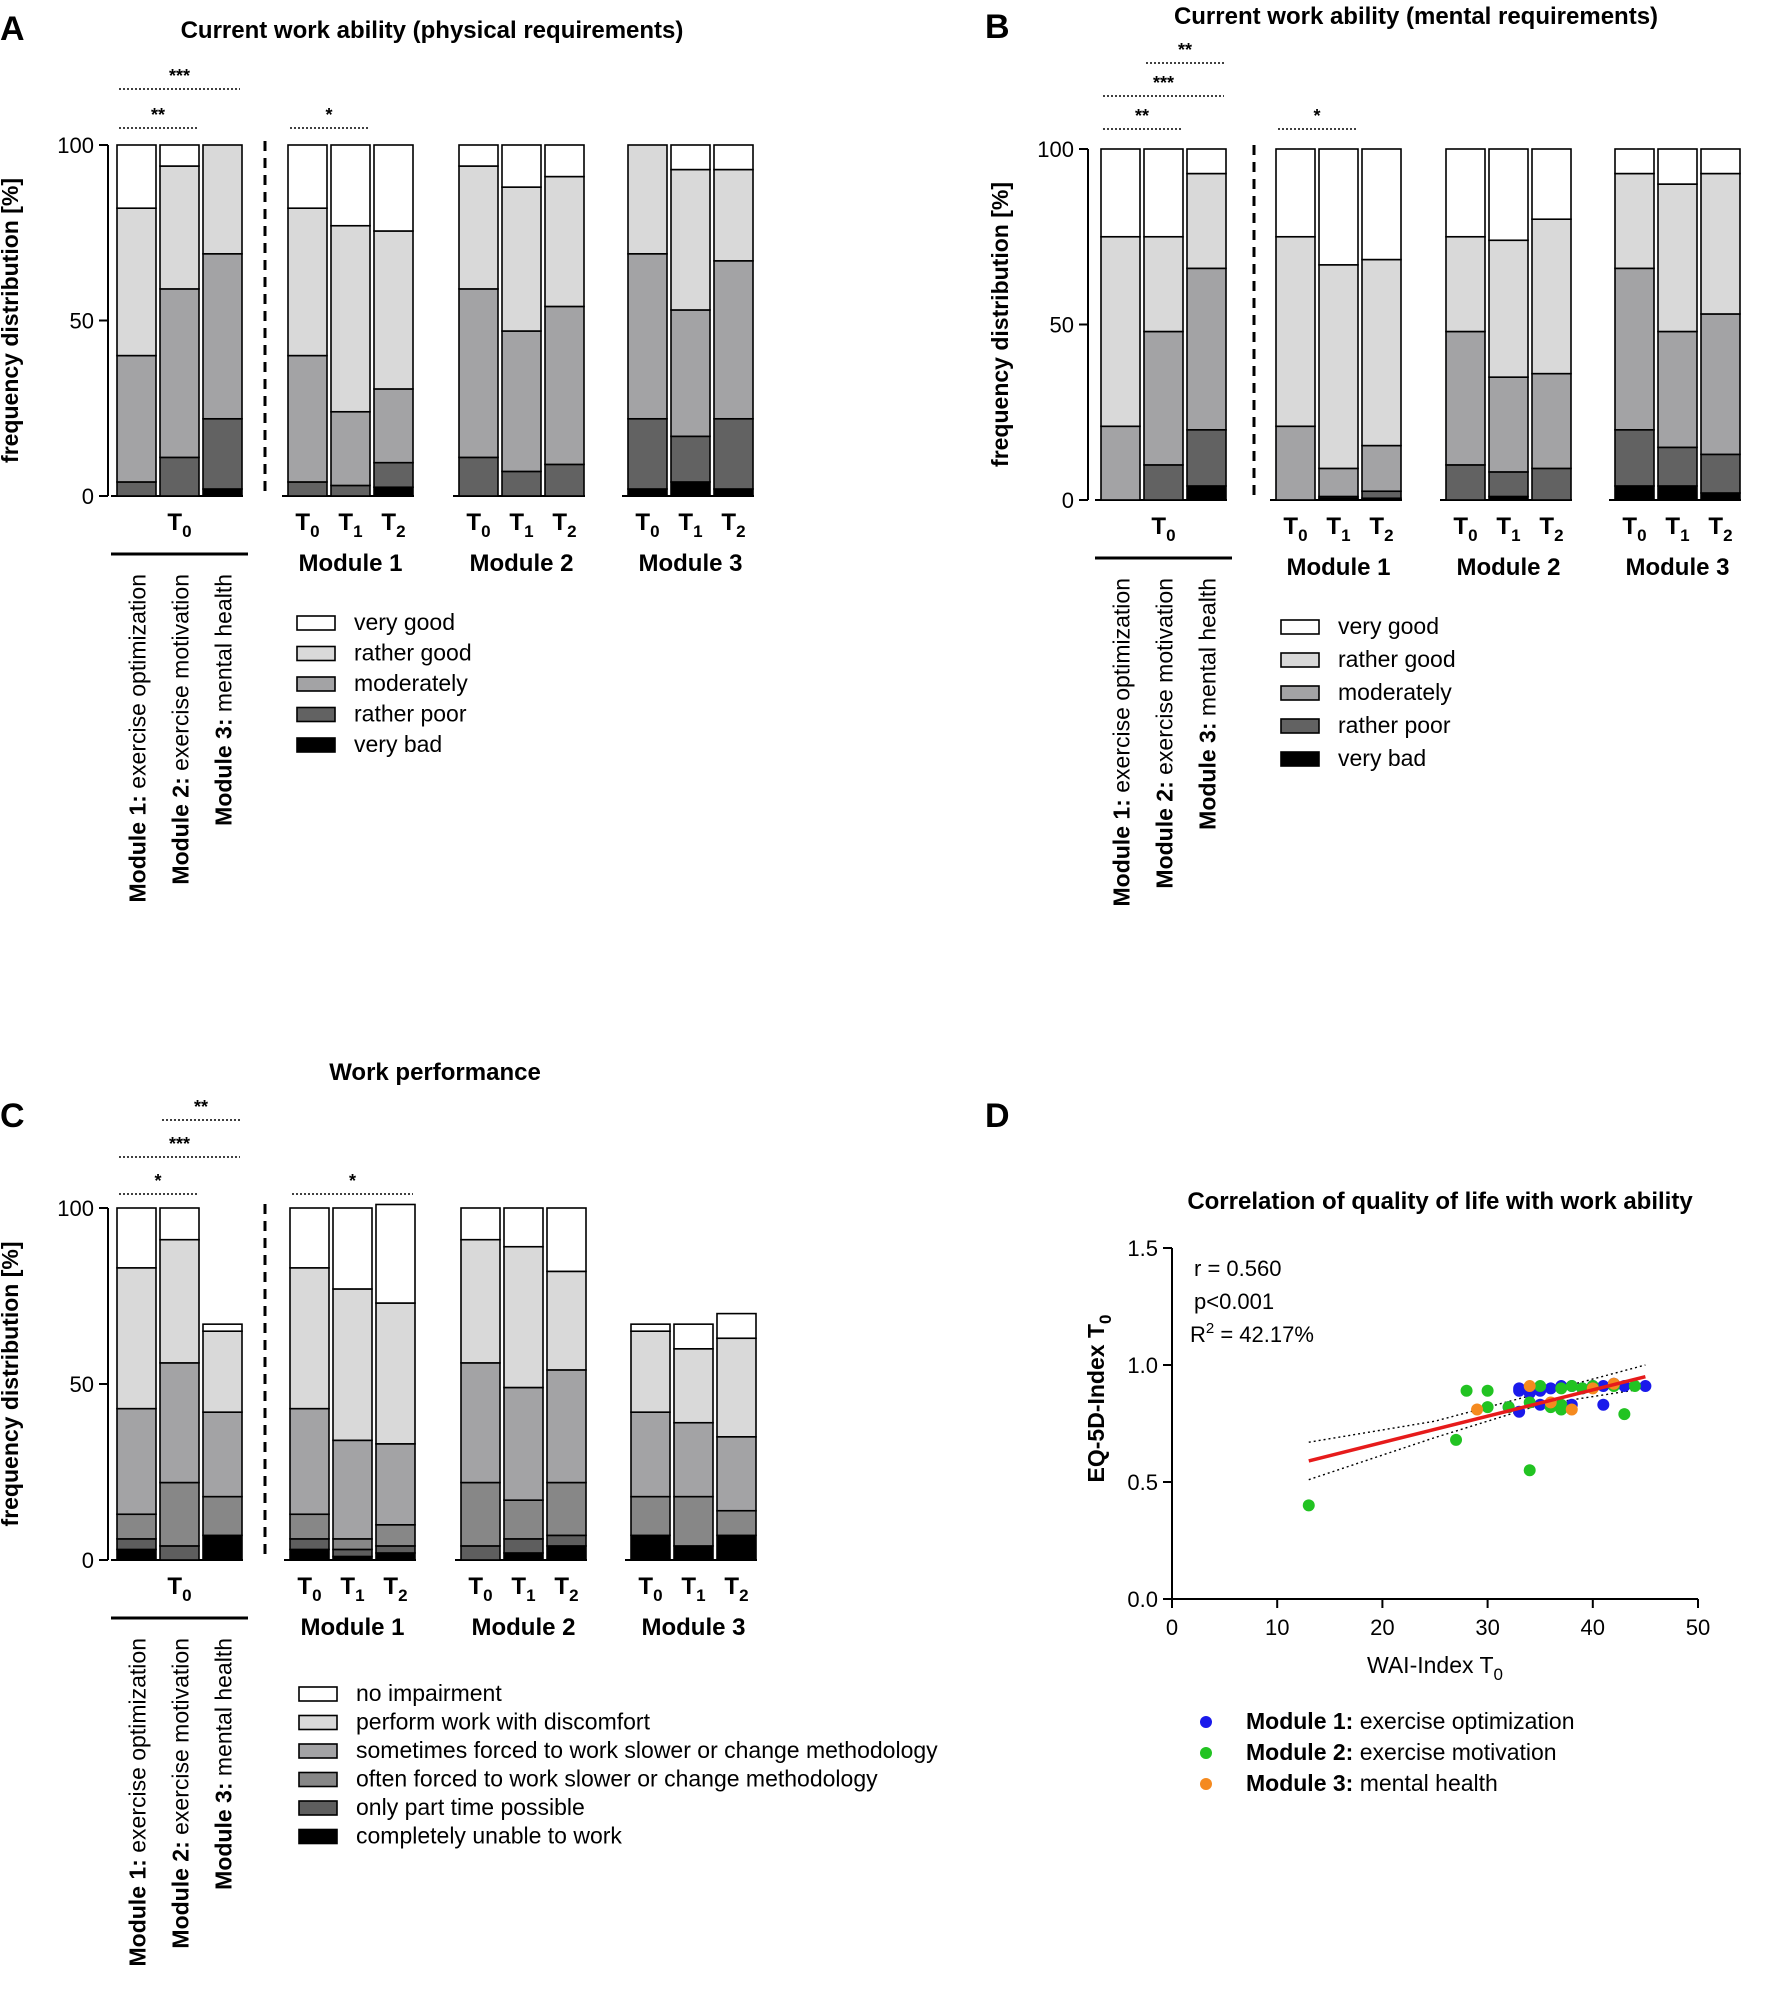 This screenshot has width=1772, height=2011. What do you see at coordinates (138, 1802) in the screenshot?
I see `vertical-module-label: Module 1: exercise optimization` at bounding box center [138, 1802].